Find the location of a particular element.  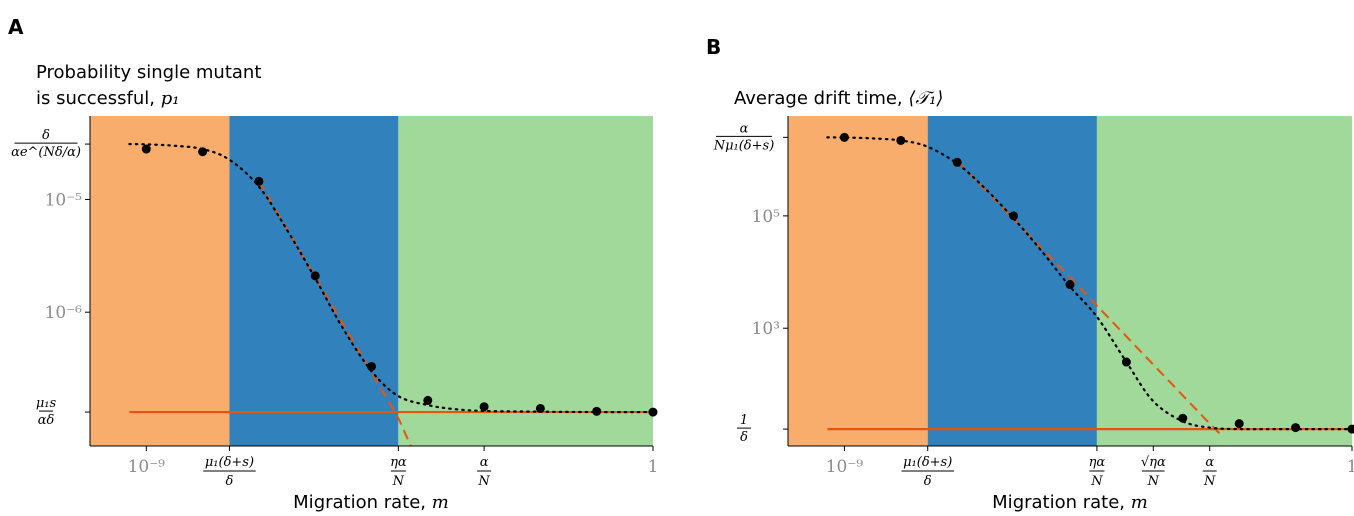

panel-a-x-tick-numerator: α is located at coordinates (484, 462).